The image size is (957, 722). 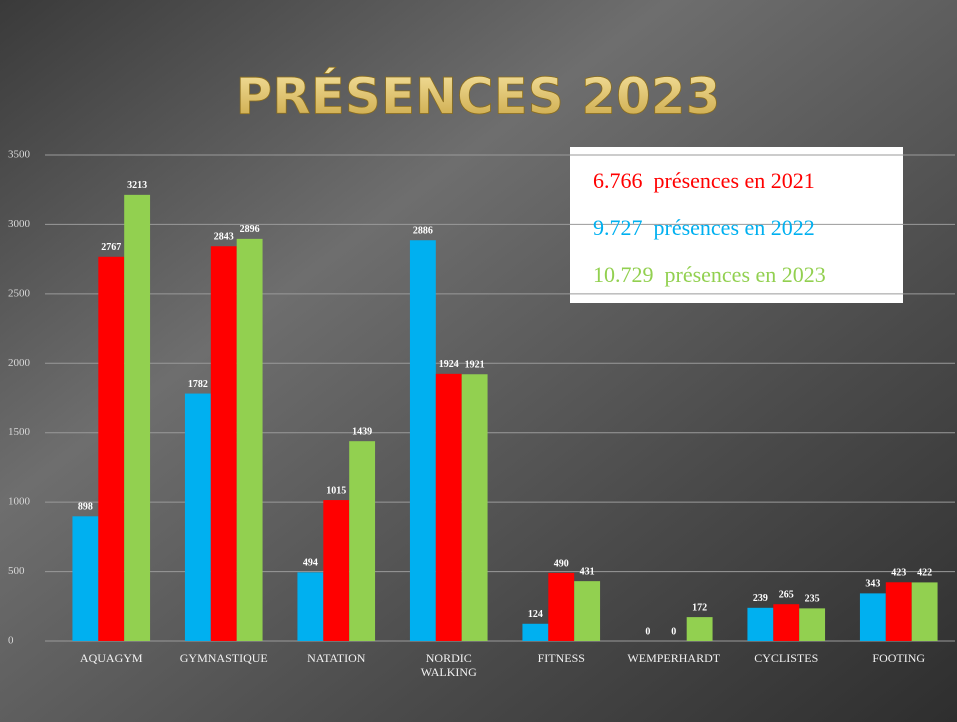 I want to click on x-tick-label: FOOTING, so click(x=898, y=658).